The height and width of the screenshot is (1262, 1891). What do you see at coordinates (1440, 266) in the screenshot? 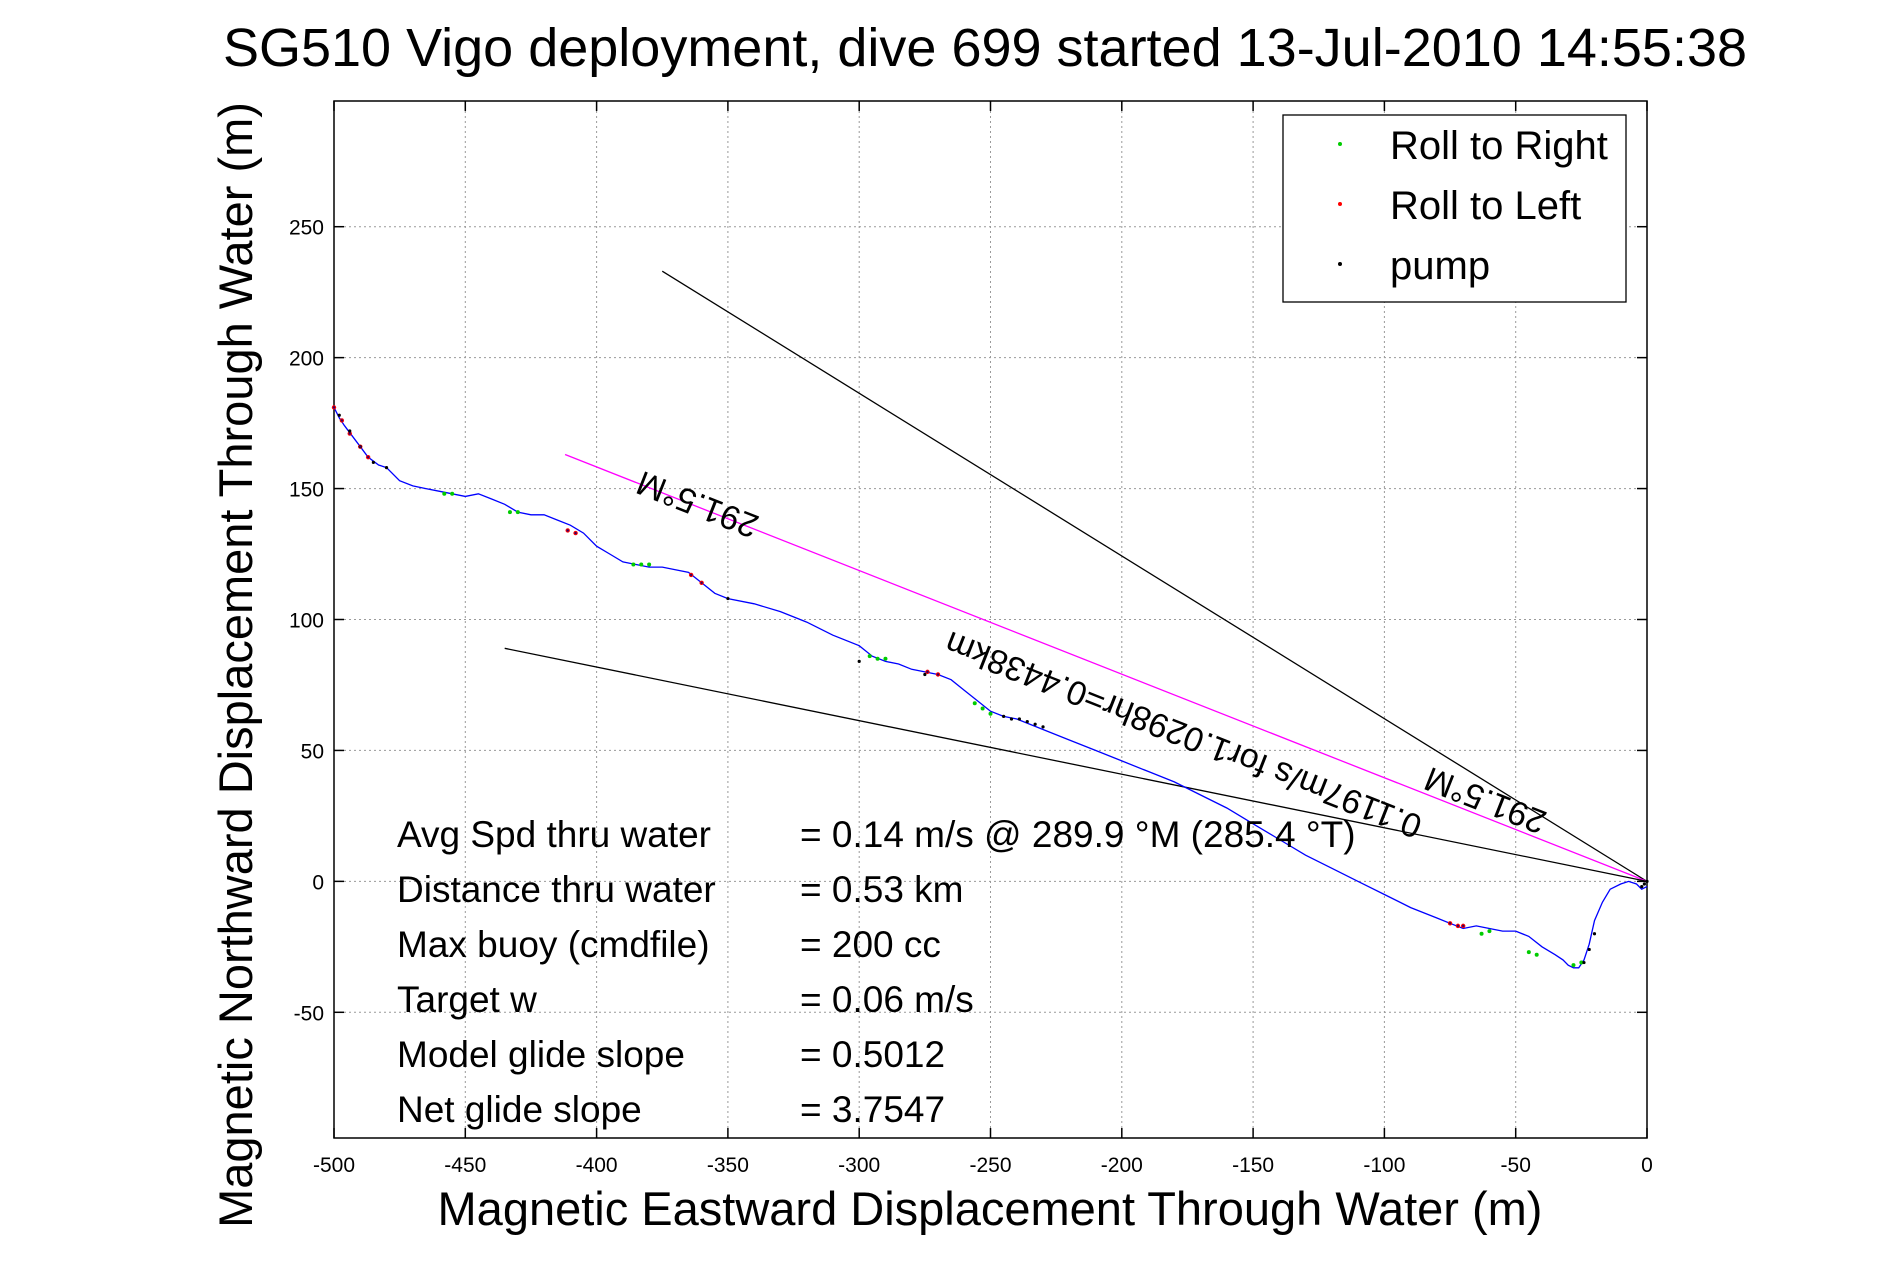
I see `legend-label: pump` at bounding box center [1440, 266].